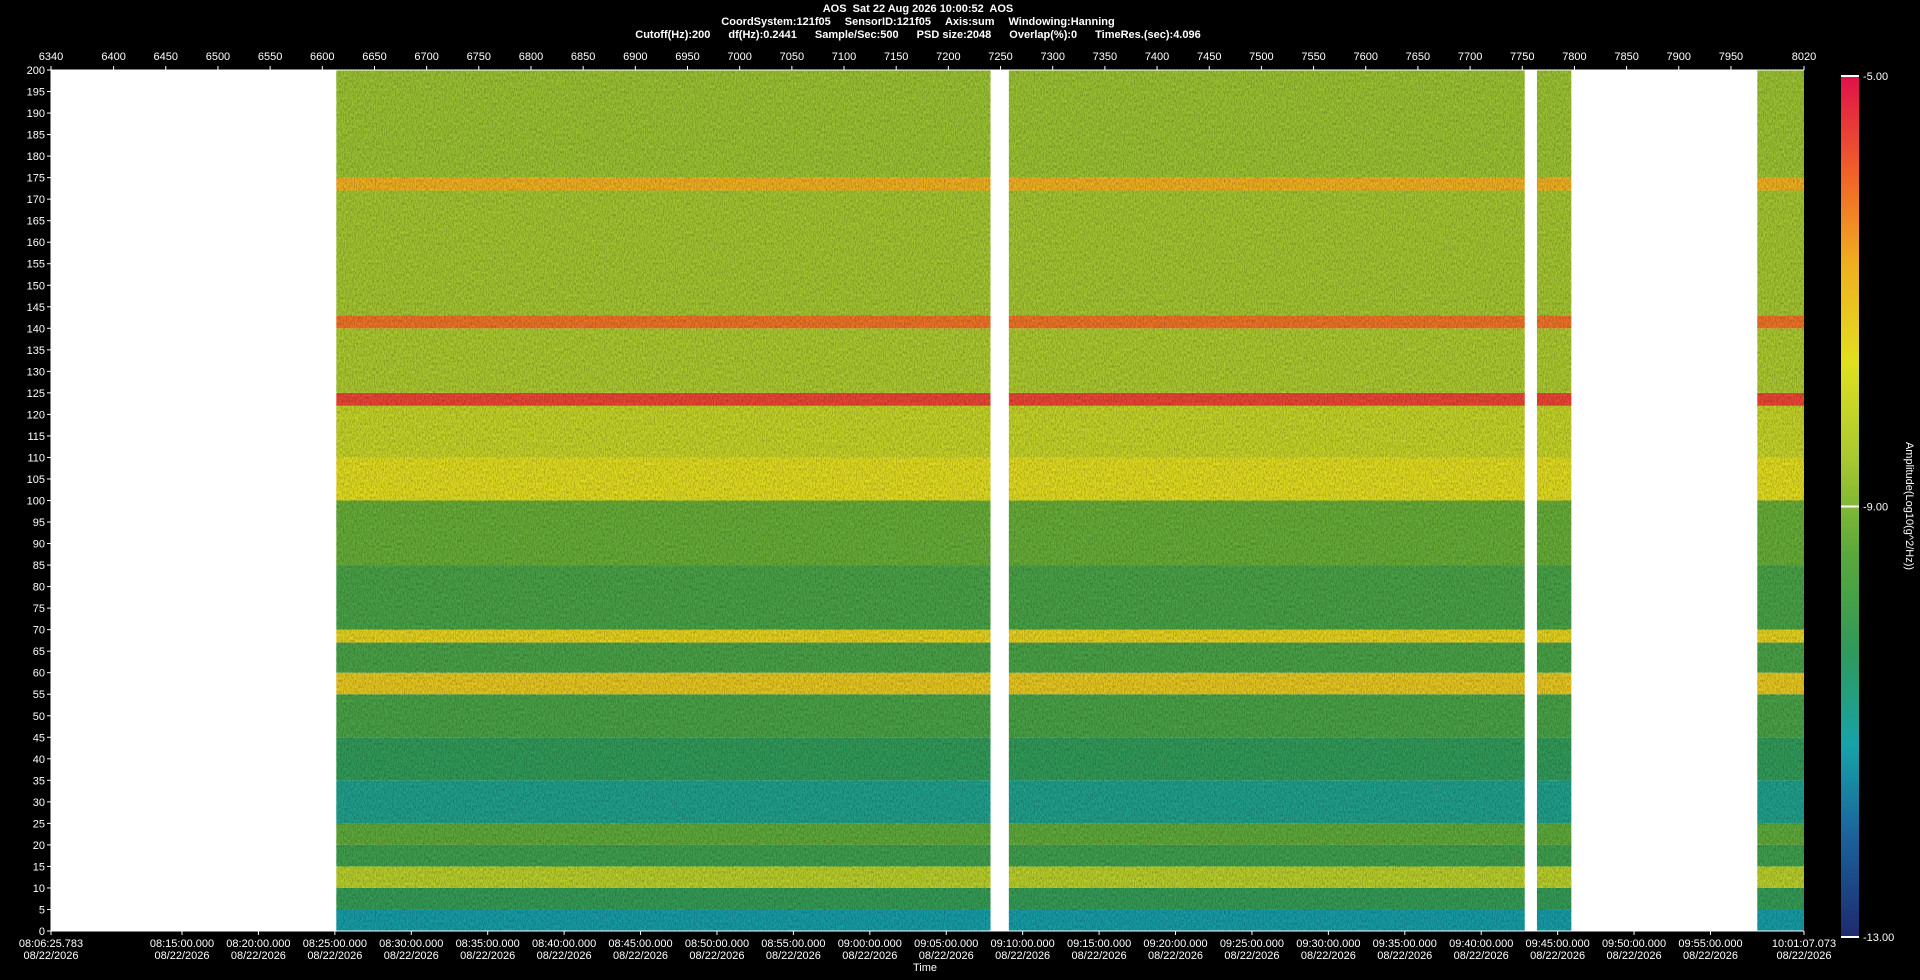  I want to click on y-tick-label: 85, so click(39, 566).